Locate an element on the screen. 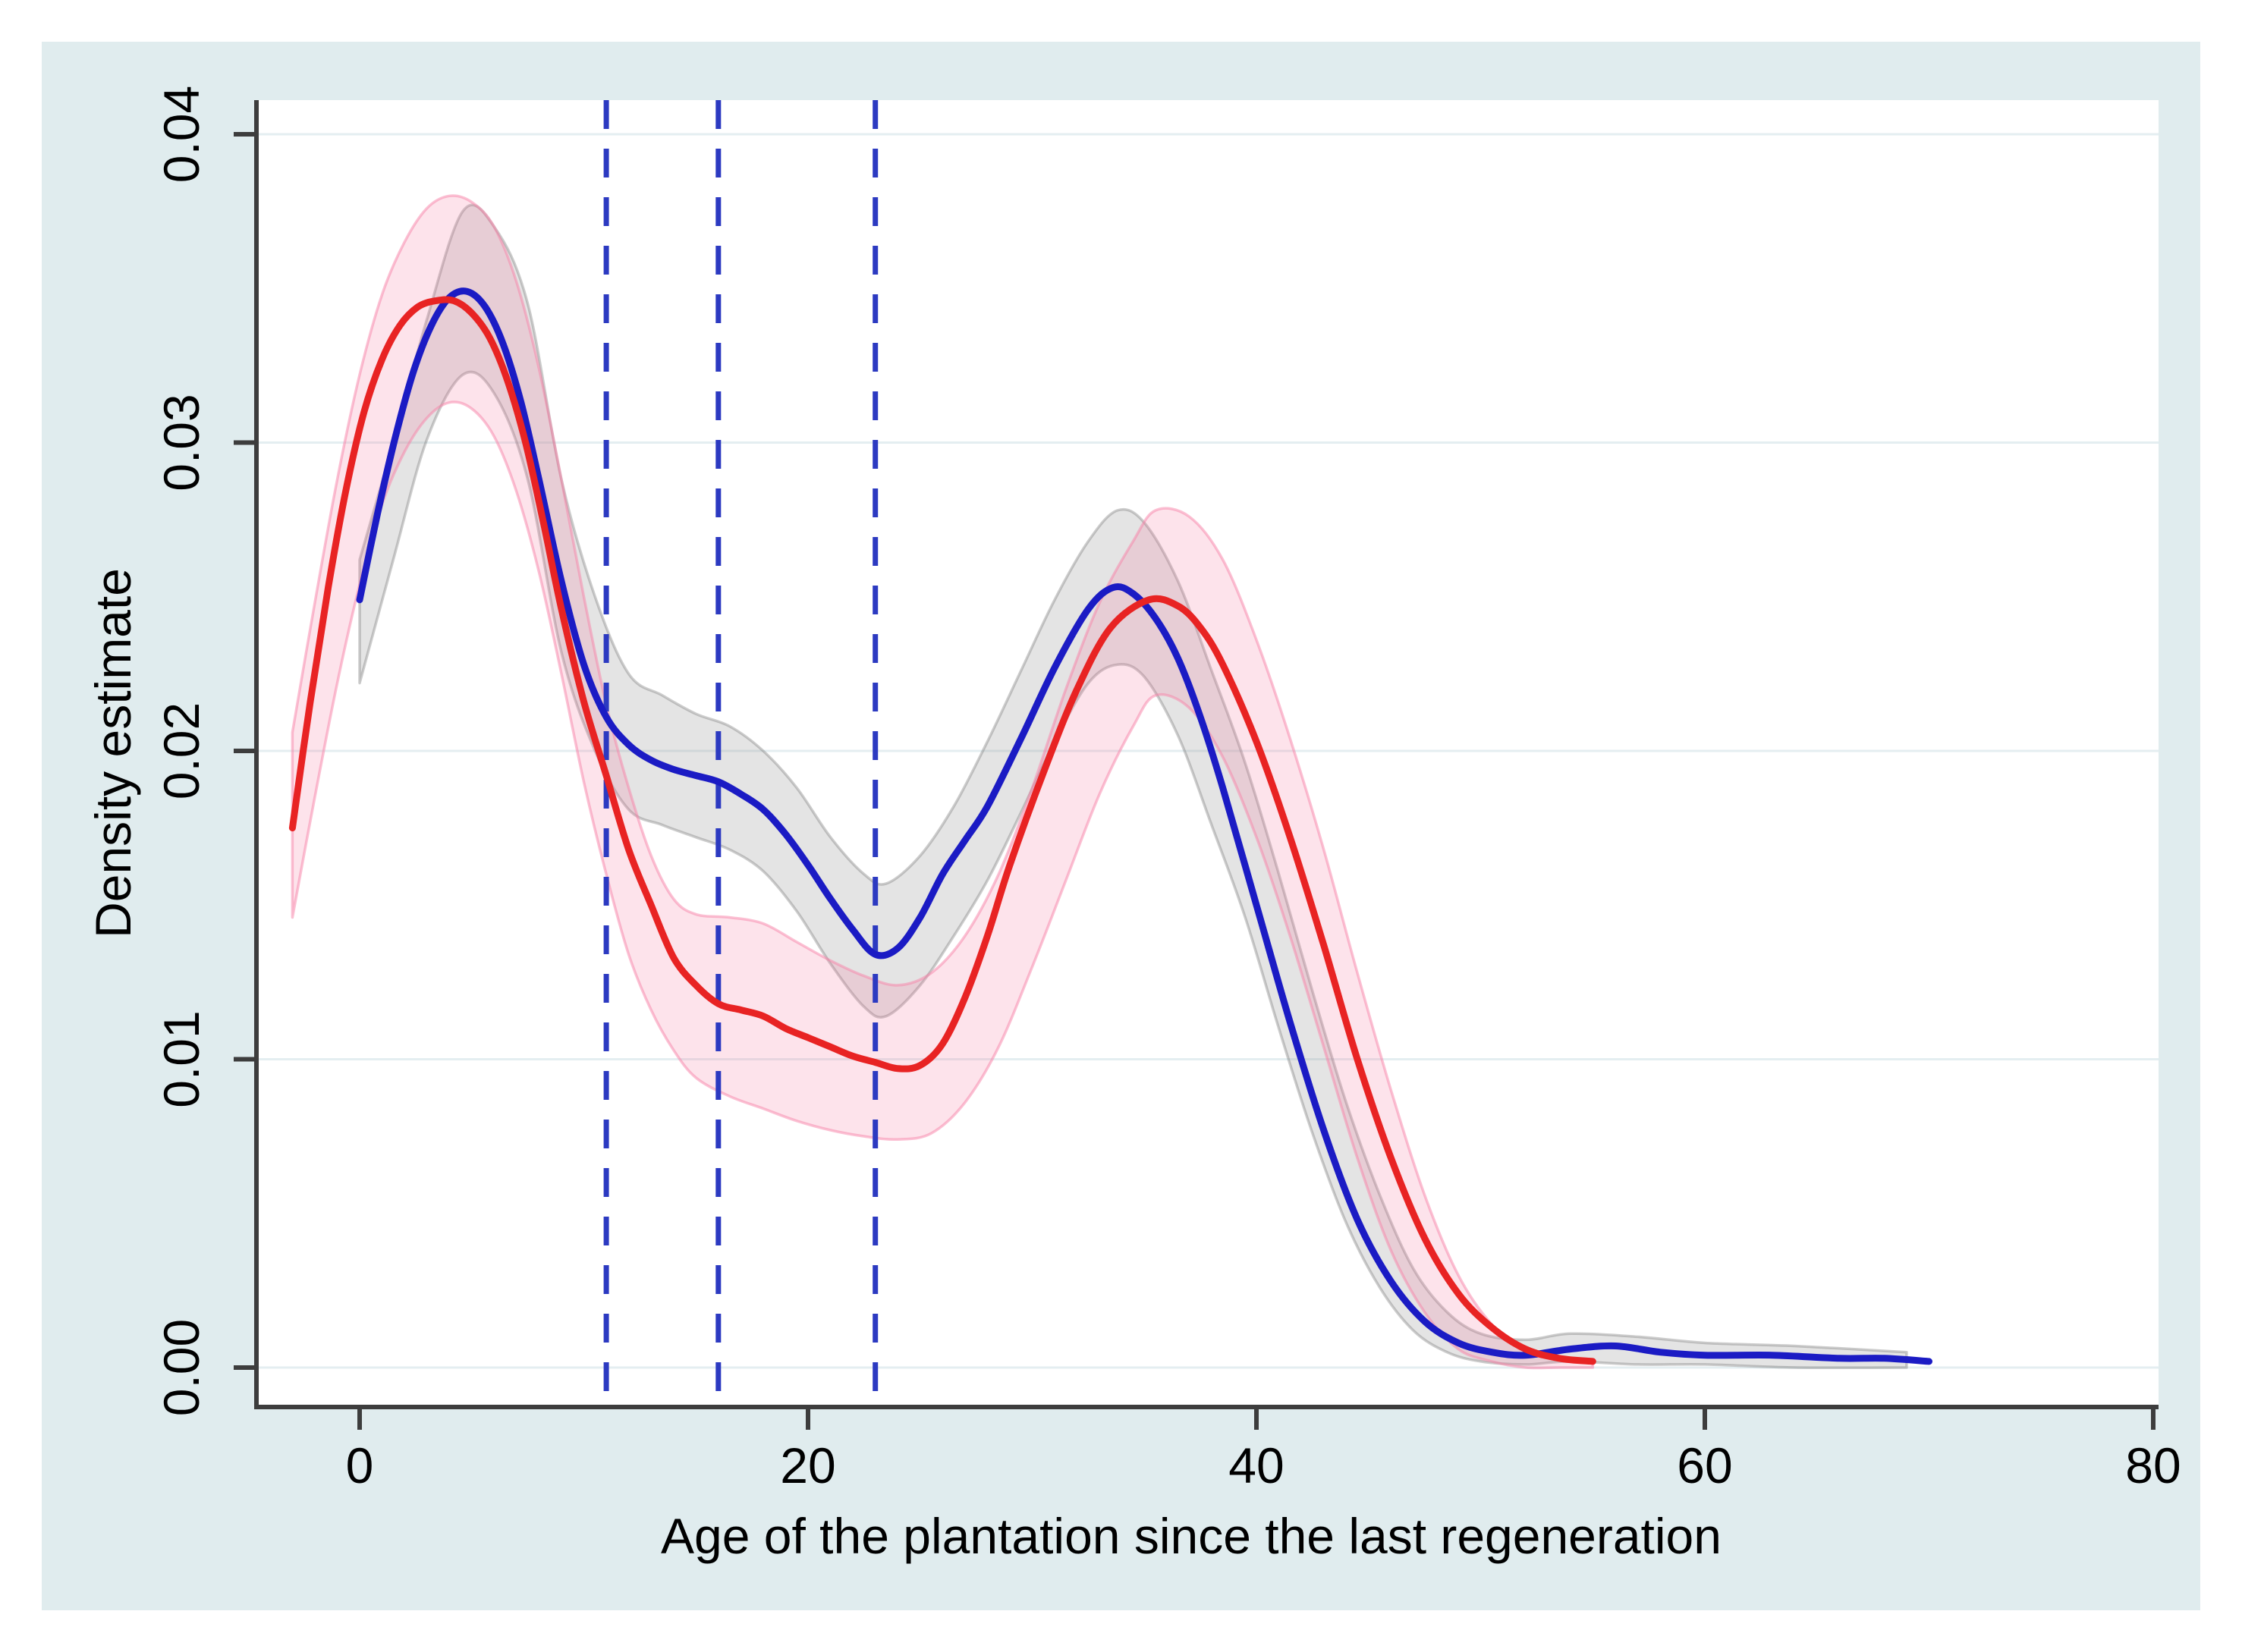 The height and width of the screenshot is (1652, 2242). x-tick-label-20: 20 is located at coordinates (807, 1465).